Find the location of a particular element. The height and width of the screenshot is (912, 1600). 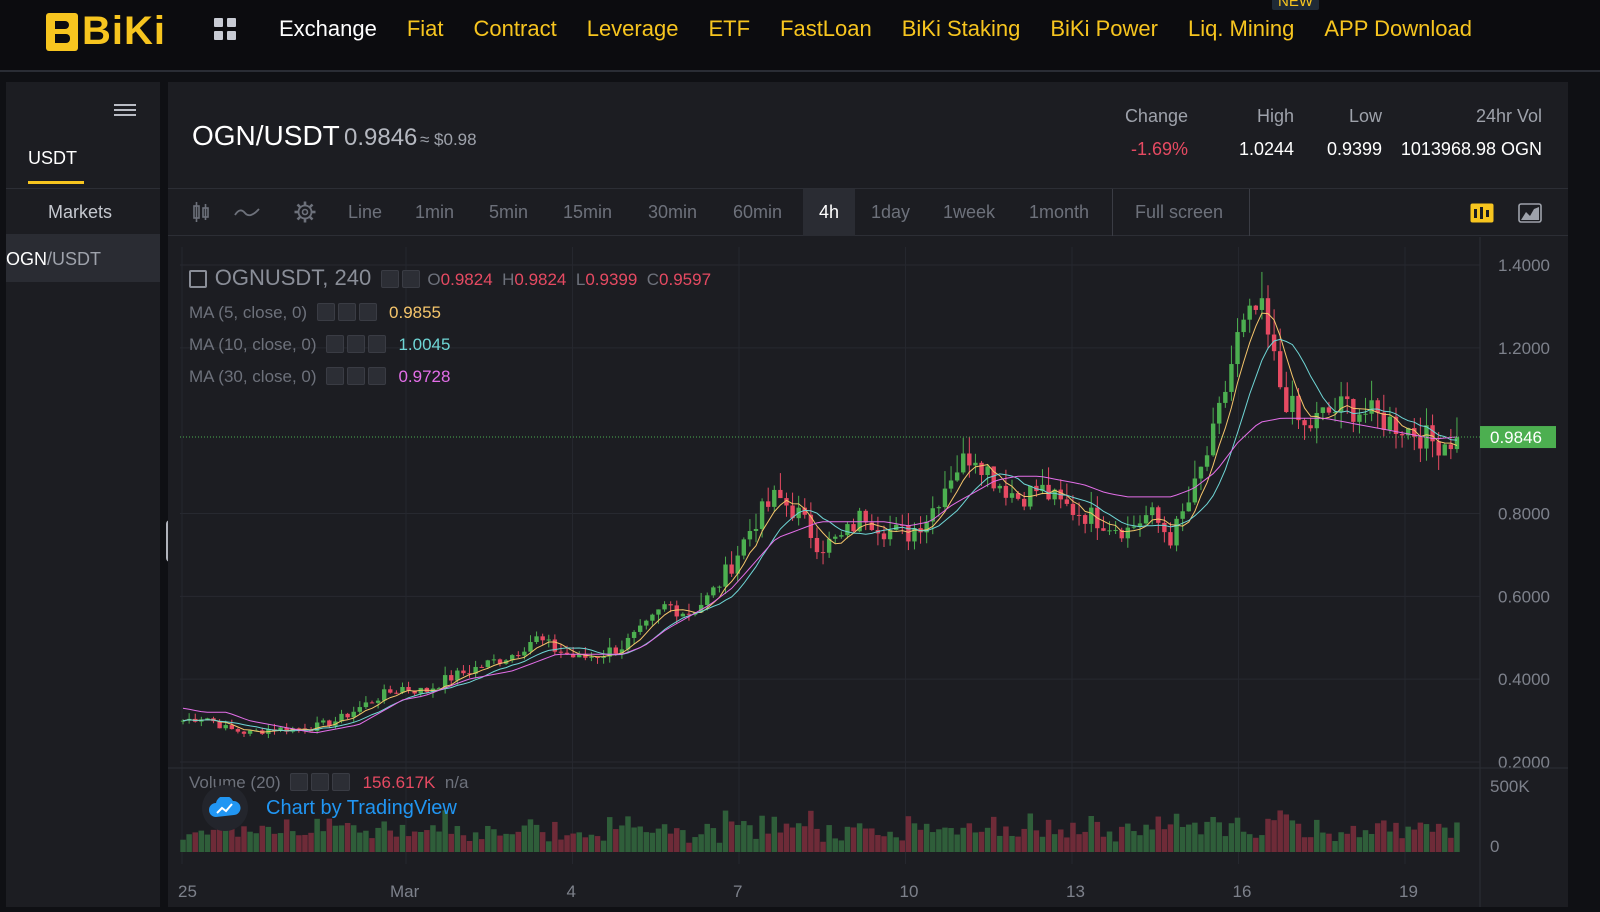

pair-price: 0.9846 is located at coordinates (381, 137).